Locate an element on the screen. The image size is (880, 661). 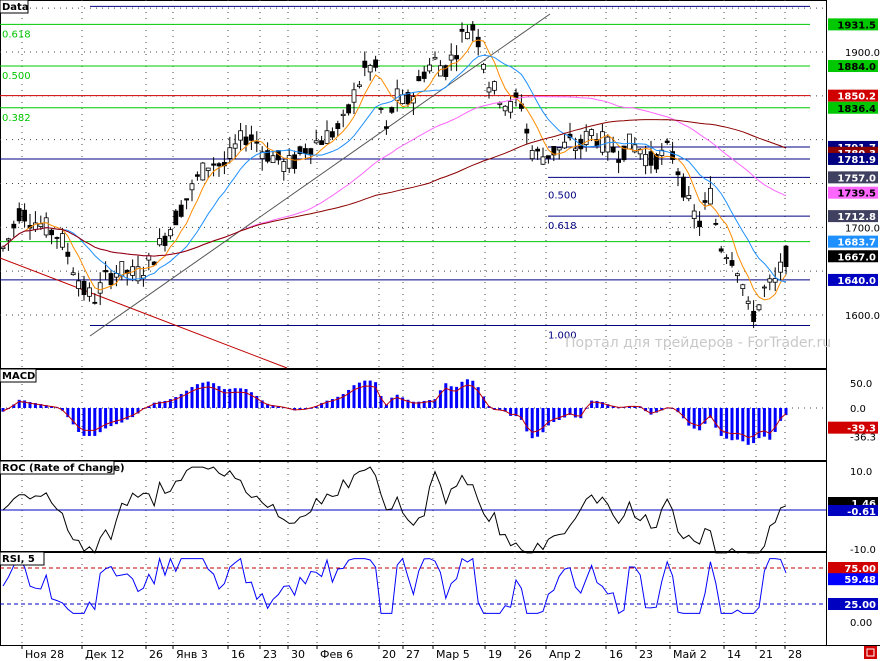
trendline-down is located at coordinates (144, 313).